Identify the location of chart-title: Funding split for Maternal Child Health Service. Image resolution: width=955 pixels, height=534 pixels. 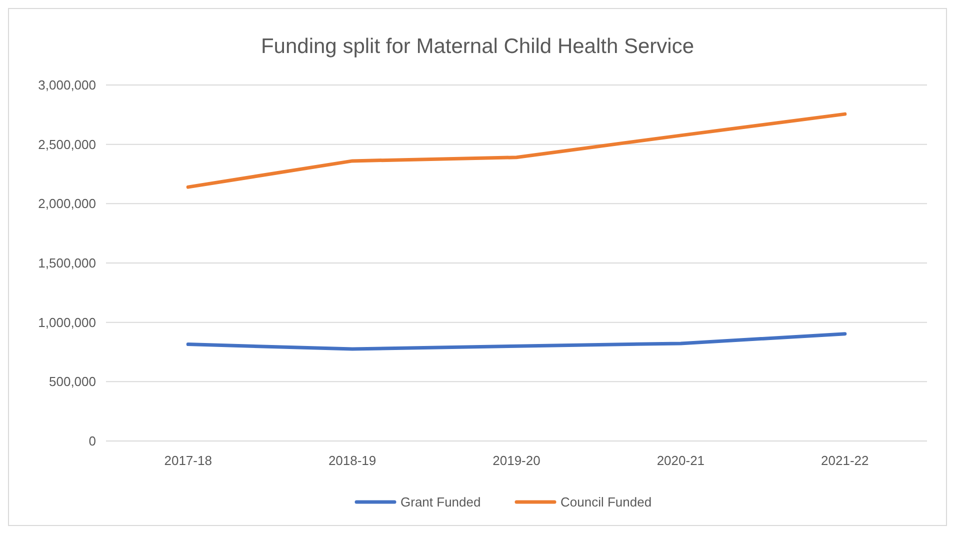
(477, 46).